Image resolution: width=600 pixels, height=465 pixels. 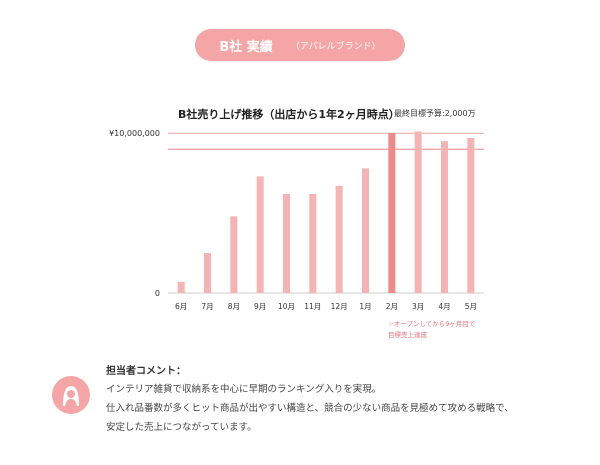 I want to click on person-icon, so click(x=71, y=395).